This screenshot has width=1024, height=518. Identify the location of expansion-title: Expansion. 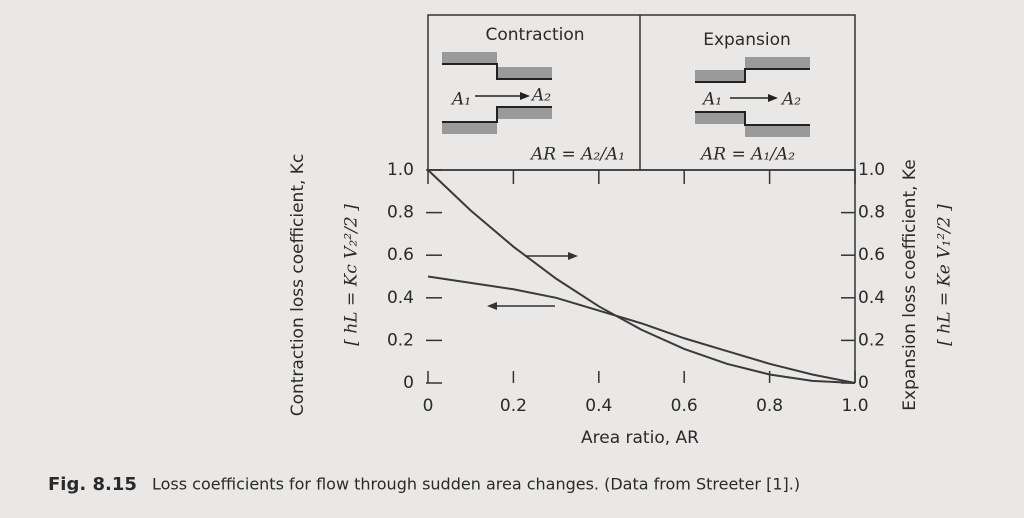
(747, 40).